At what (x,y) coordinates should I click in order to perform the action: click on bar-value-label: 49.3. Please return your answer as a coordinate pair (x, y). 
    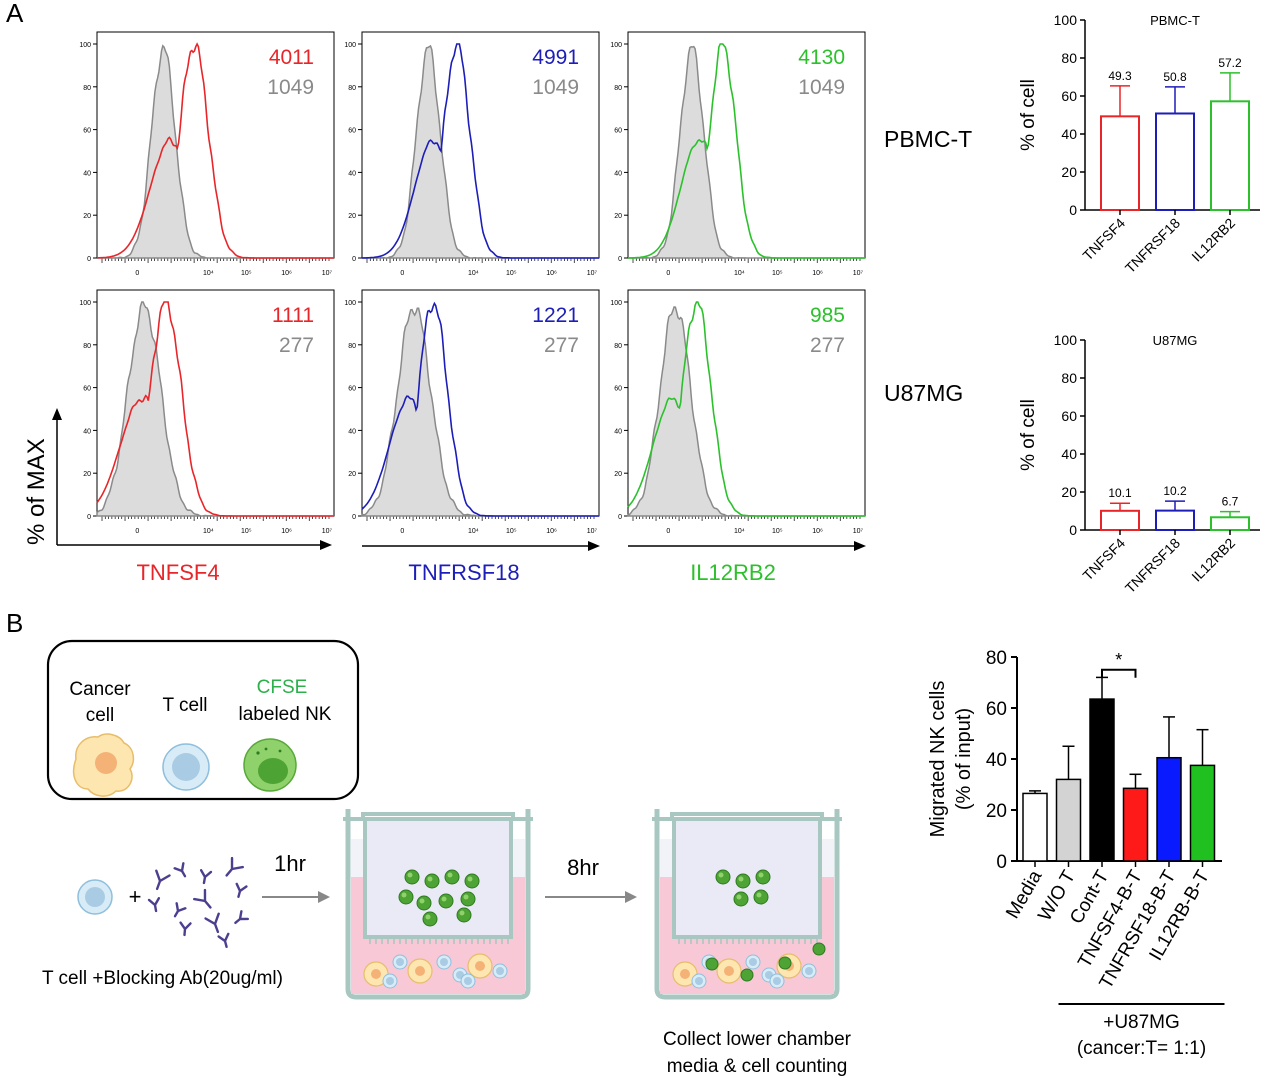
    Looking at the image, I should click on (1120, 76).